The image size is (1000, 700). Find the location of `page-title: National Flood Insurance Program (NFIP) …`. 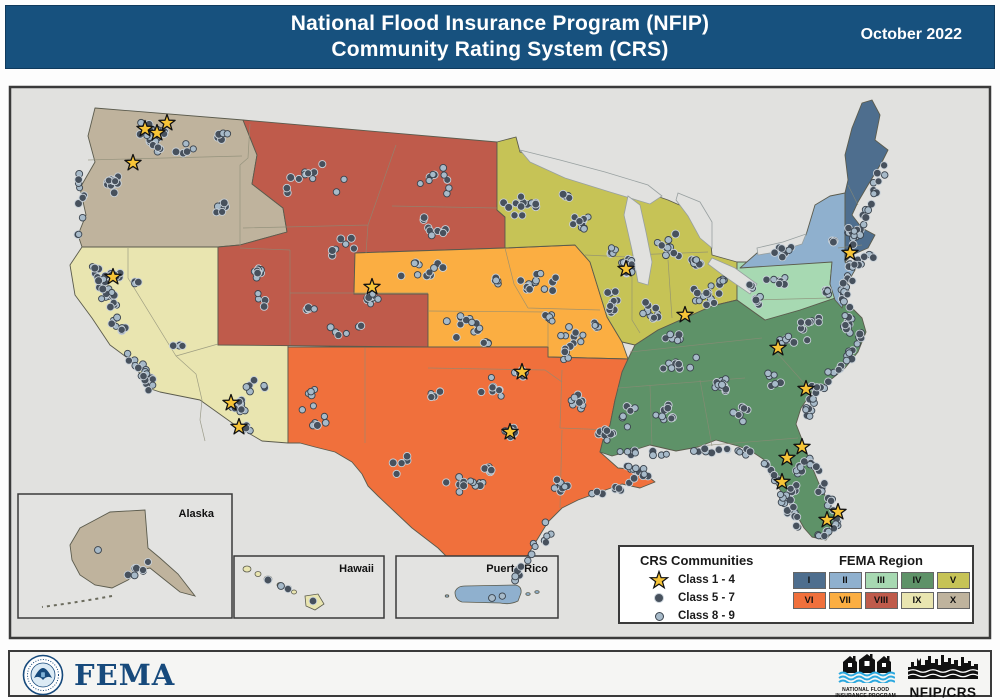

page-title: National Flood Insurance Program (NFIP) … is located at coordinates (500, 37).